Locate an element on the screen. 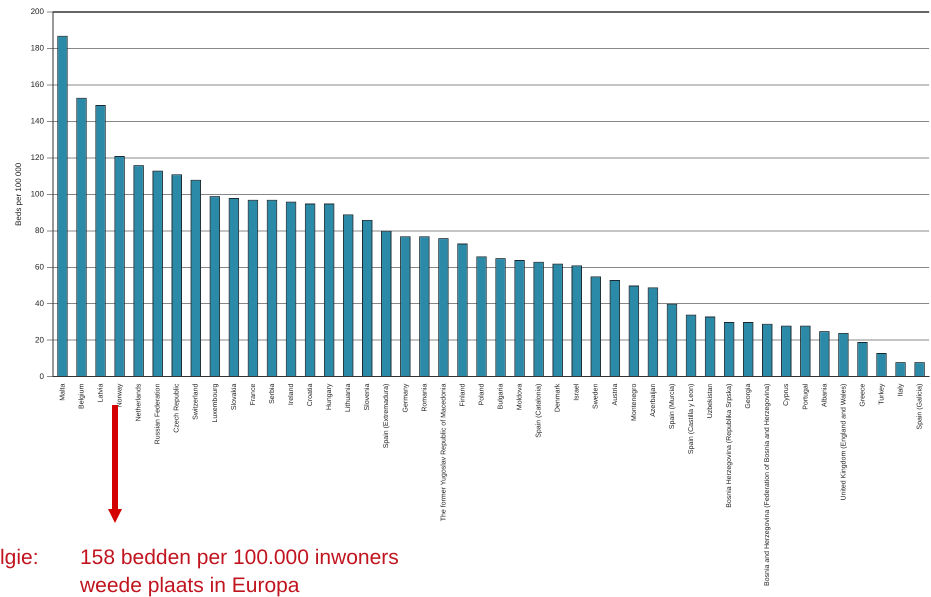 This screenshot has width=931, height=597. y-tick-label: 60 is located at coordinates (39, 267).